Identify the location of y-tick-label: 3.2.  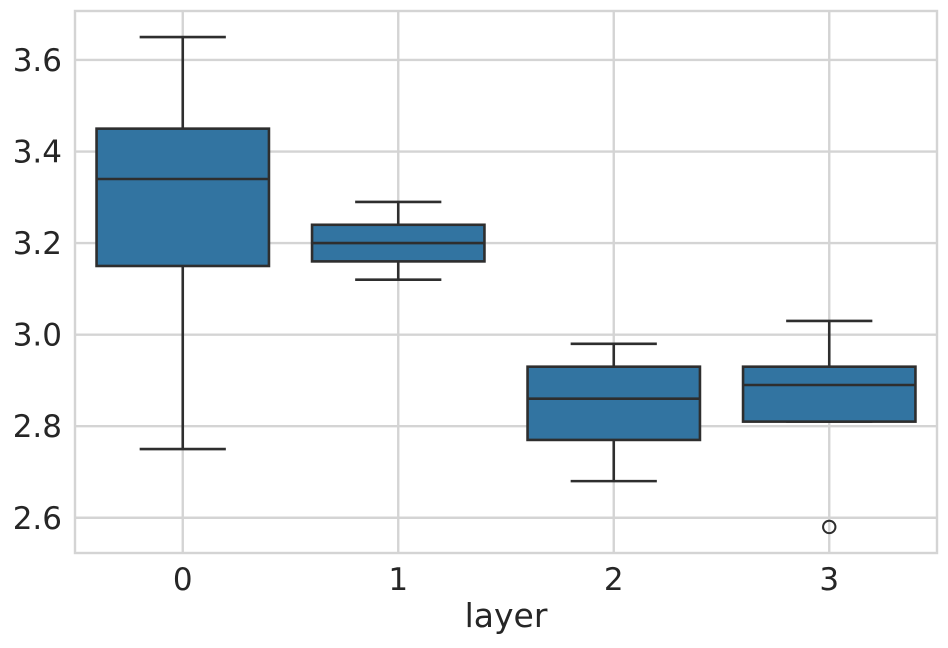
(37, 244).